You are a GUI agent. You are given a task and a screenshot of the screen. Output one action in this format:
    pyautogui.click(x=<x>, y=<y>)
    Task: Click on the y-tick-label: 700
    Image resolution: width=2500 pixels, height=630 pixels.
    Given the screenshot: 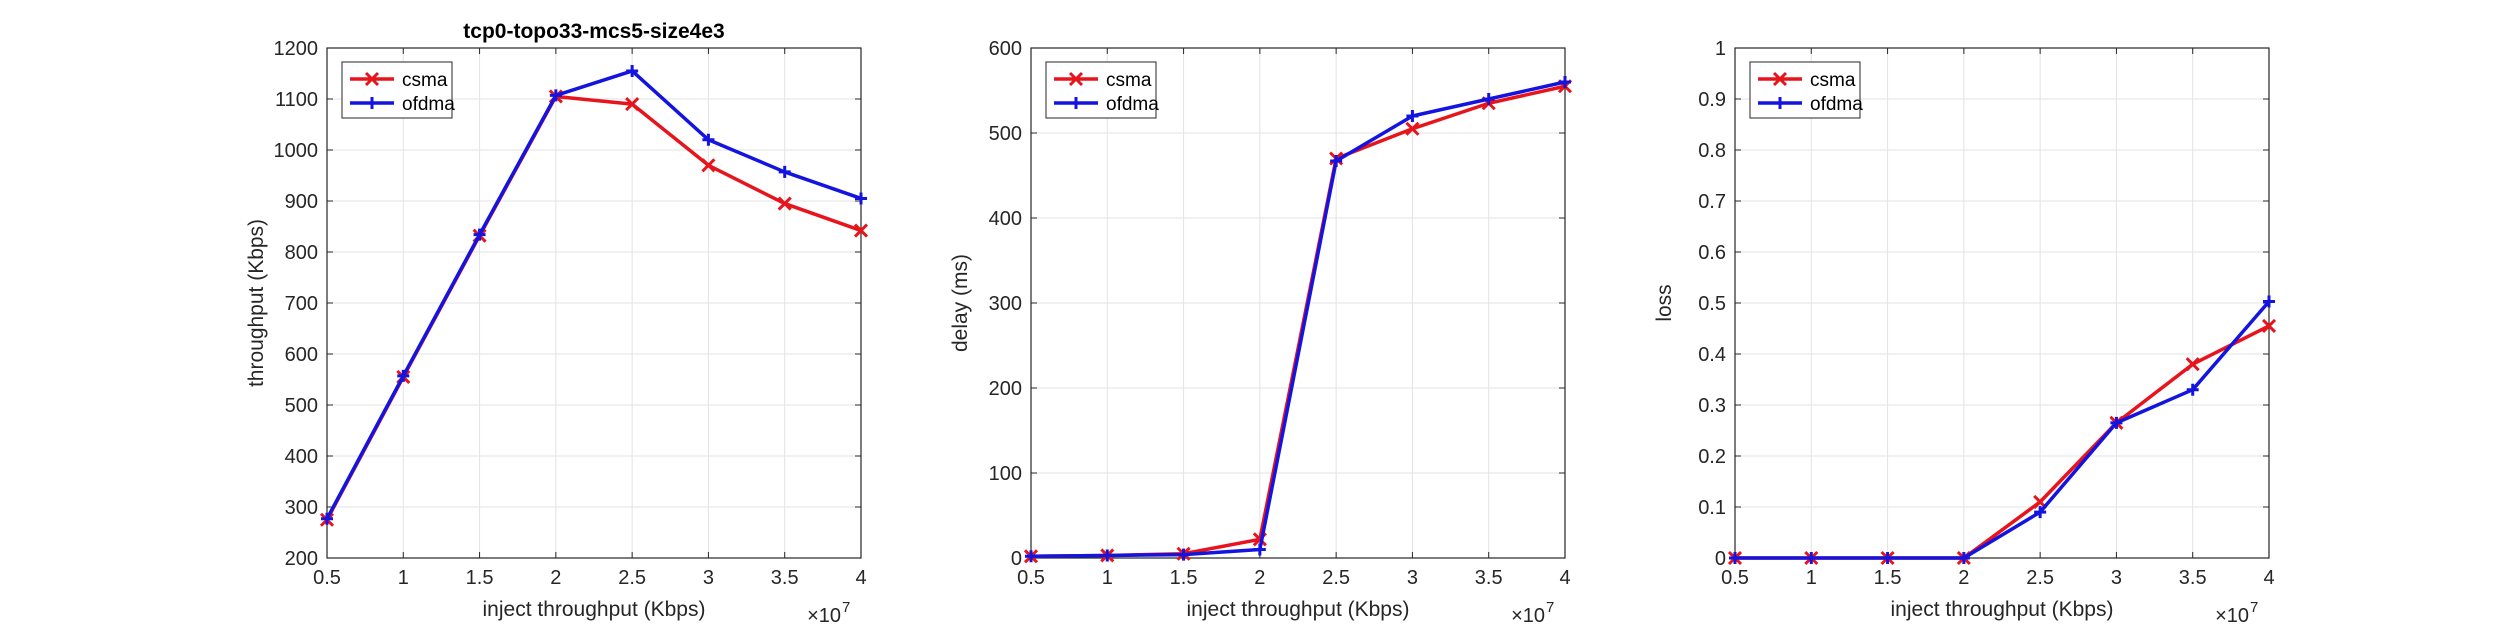 What is the action you would take?
    pyautogui.click(x=301, y=304)
    